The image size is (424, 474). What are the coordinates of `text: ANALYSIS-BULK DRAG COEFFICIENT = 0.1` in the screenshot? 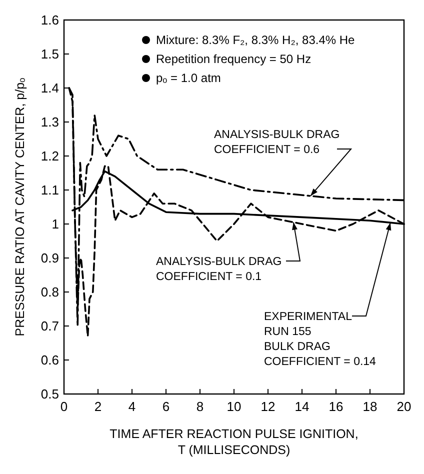 It's located at (219, 269).